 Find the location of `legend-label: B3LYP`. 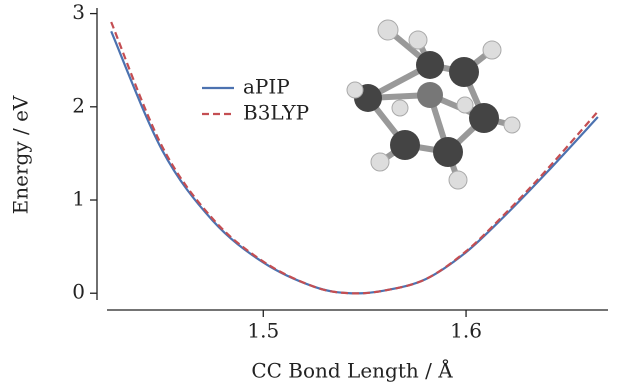

legend-label: B3LYP is located at coordinates (276, 113).